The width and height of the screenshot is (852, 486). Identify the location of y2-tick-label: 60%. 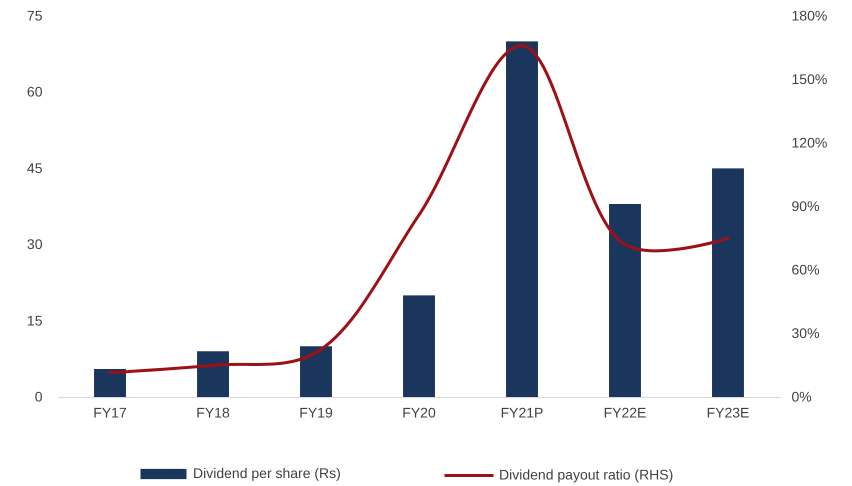
(806, 270).